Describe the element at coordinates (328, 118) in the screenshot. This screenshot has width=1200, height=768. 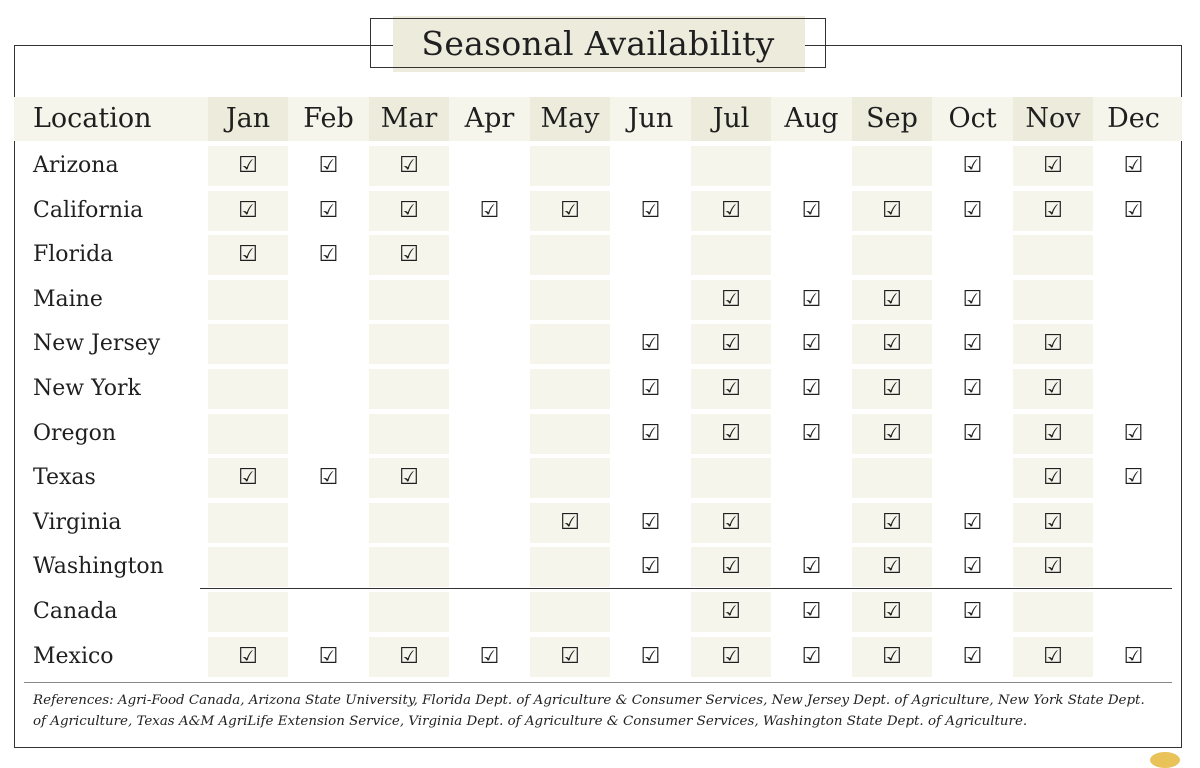
I see `month-header-feb: Feb` at that location.